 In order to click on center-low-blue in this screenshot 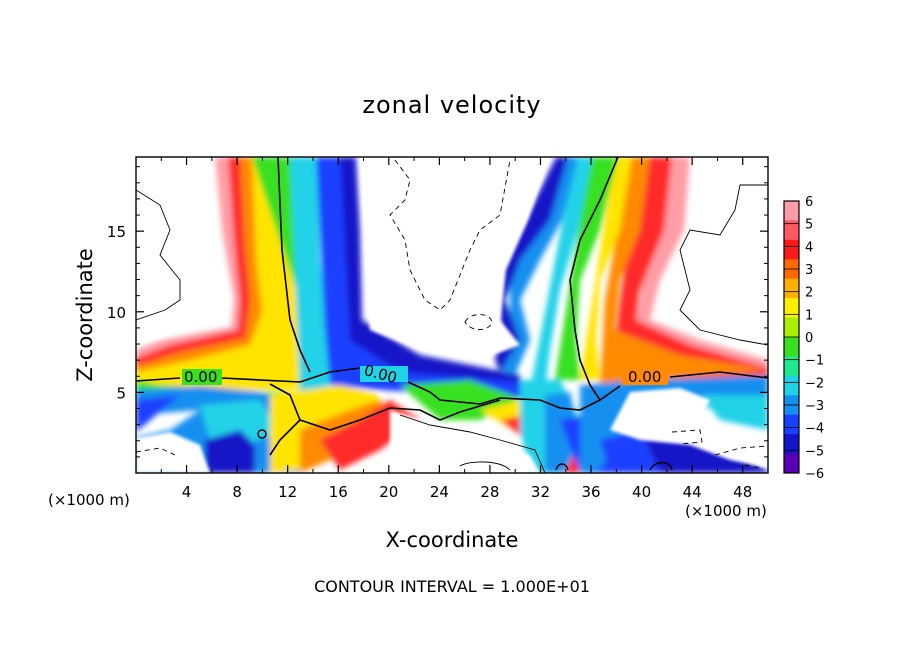, I will do `click(562, 432)`.